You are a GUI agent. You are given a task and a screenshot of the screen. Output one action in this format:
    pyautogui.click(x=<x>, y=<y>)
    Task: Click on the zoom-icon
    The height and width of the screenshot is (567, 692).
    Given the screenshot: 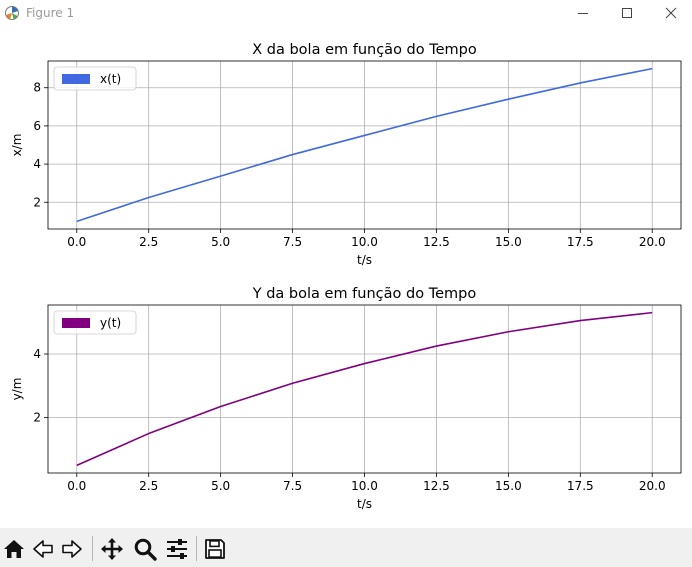 What is the action you would take?
    pyautogui.click(x=145, y=549)
    